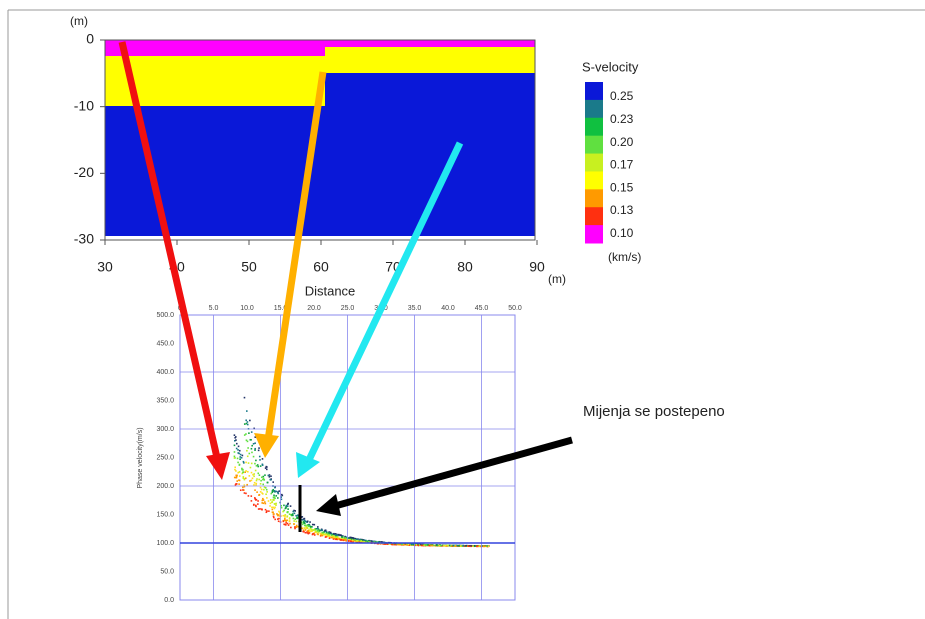 The image size is (925, 619). Describe the element at coordinates (321, 267) in the screenshot. I see `x-tick-label: 60` at that location.